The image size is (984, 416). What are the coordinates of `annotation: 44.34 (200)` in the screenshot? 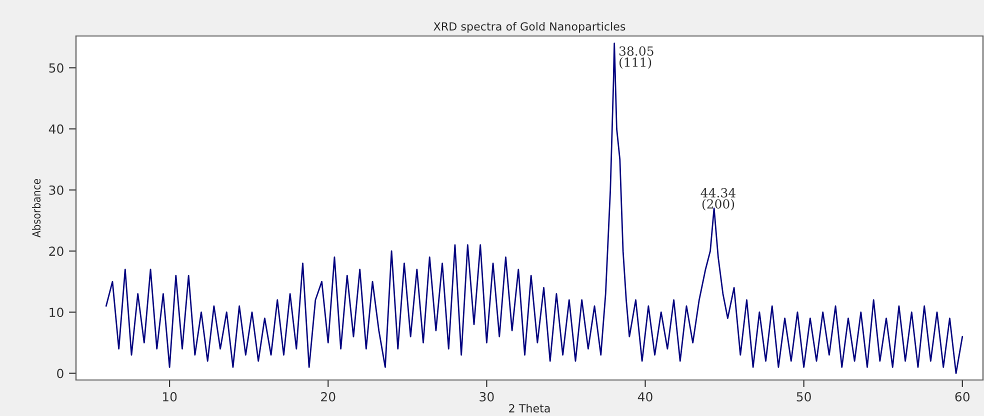 It's located at (718, 199).